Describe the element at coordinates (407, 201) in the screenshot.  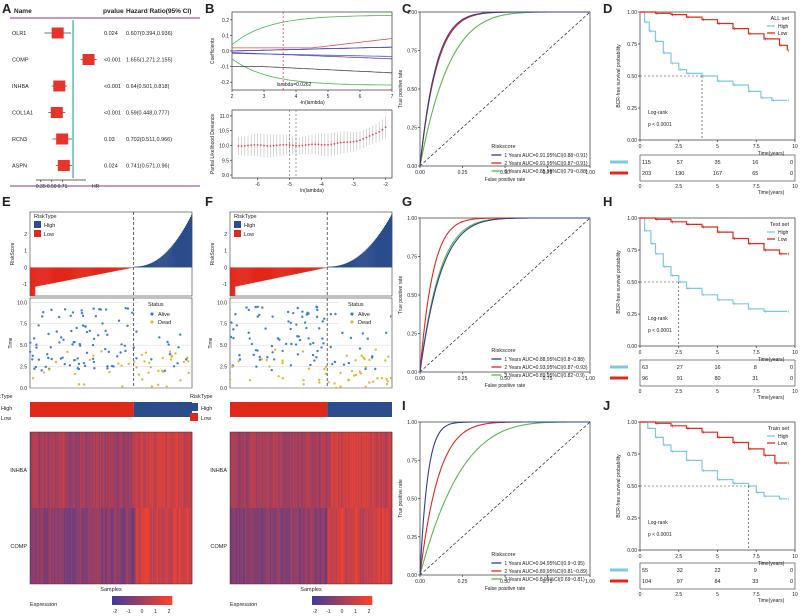
I see `panel-letter-g: G` at that location.